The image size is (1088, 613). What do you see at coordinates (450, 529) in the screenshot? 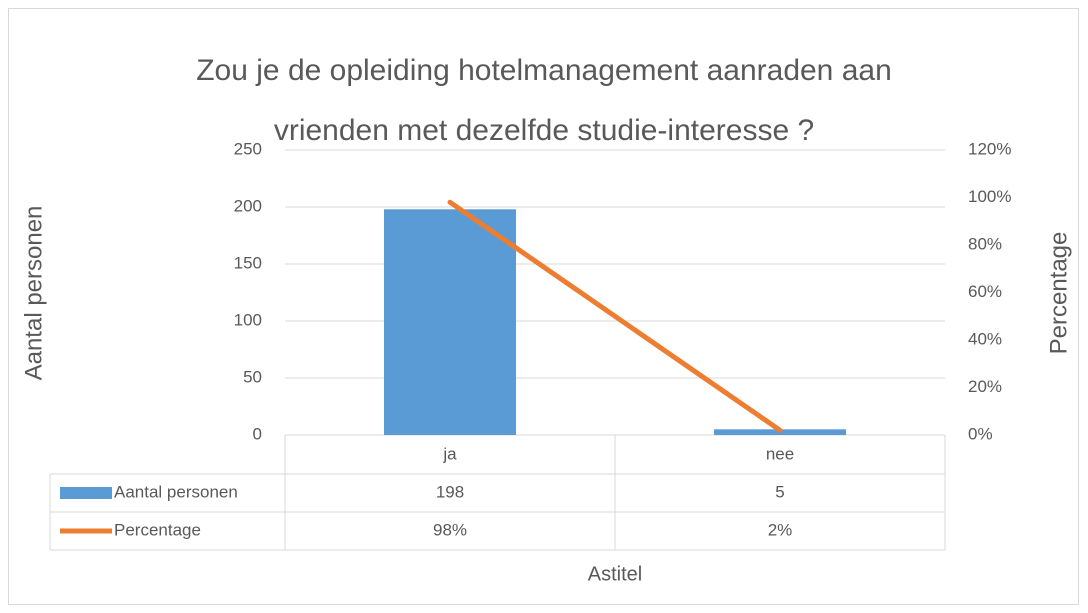
I see `table-value: 98%` at bounding box center [450, 529].